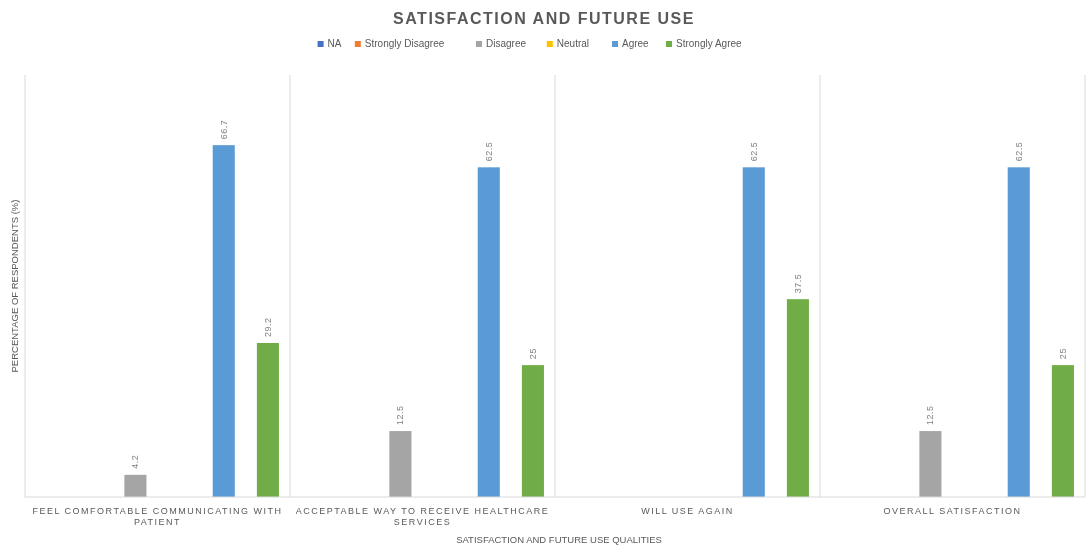  What do you see at coordinates (797, 283) in the screenshot?
I see `data-label: 37.5` at bounding box center [797, 283].